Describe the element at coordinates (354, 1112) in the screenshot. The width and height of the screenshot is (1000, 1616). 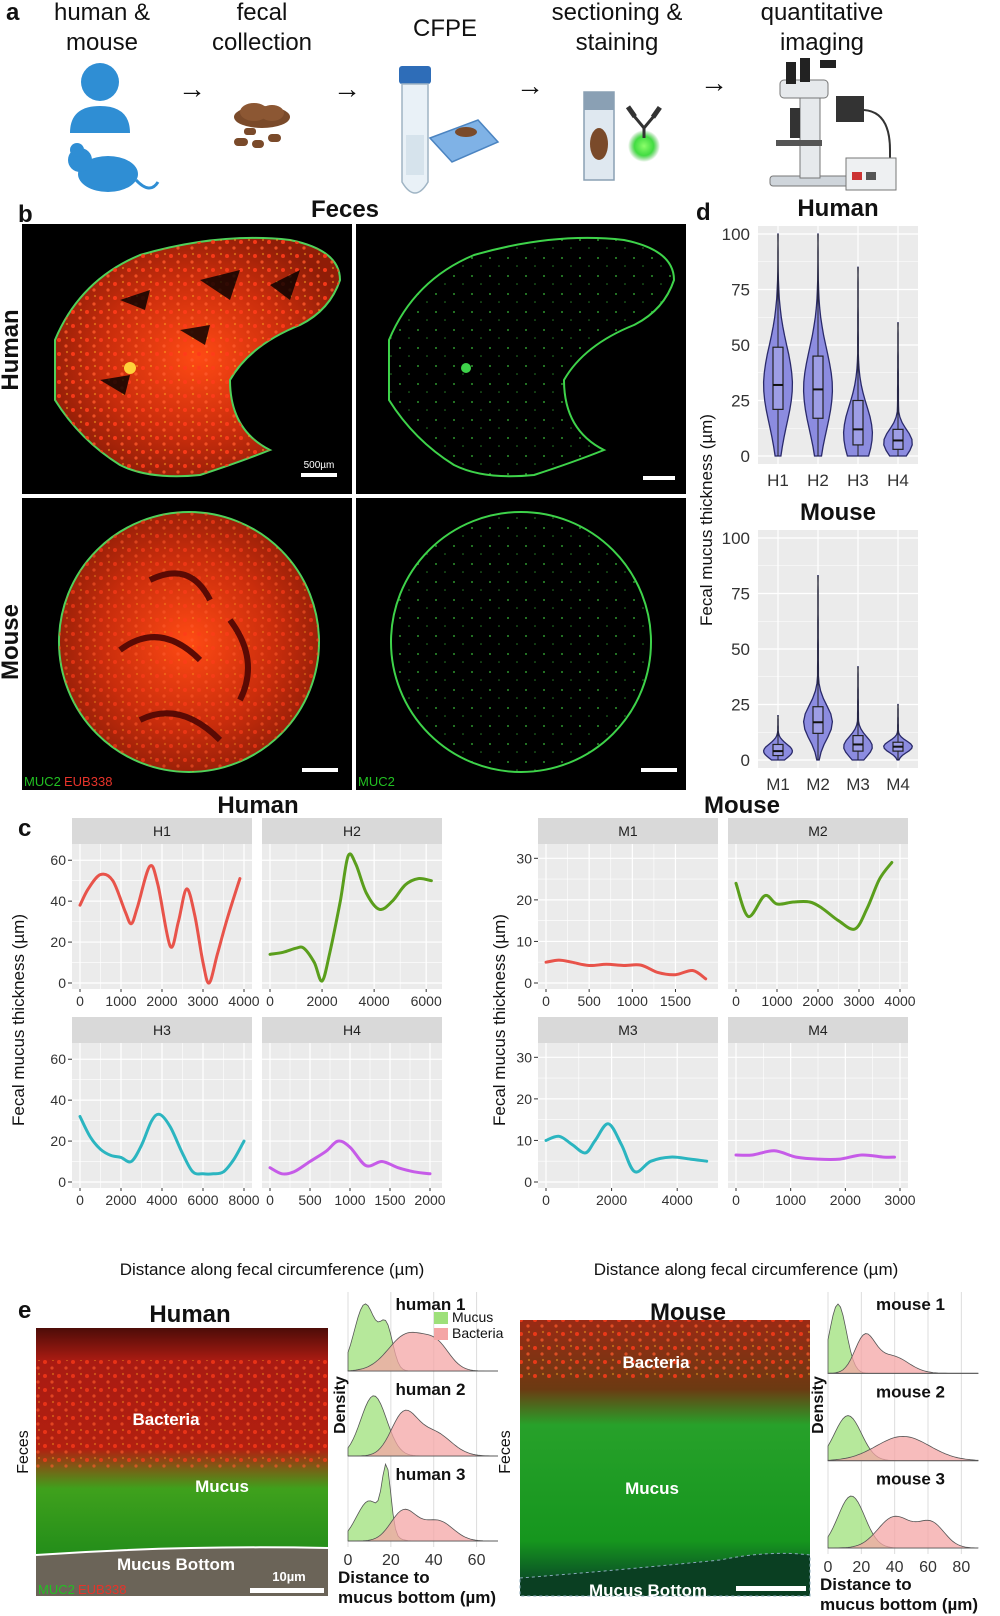
I see `facet-h4: H4 0 500 1000 1500 2000` at that location.